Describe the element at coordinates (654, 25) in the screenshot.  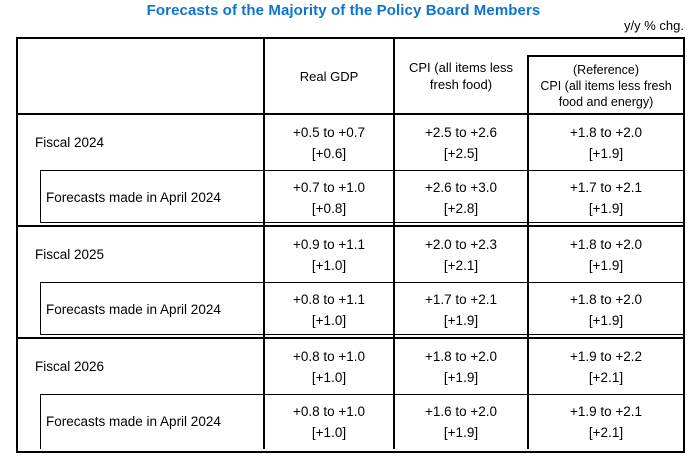
I see `unit-note: y/y % chg.` at that location.